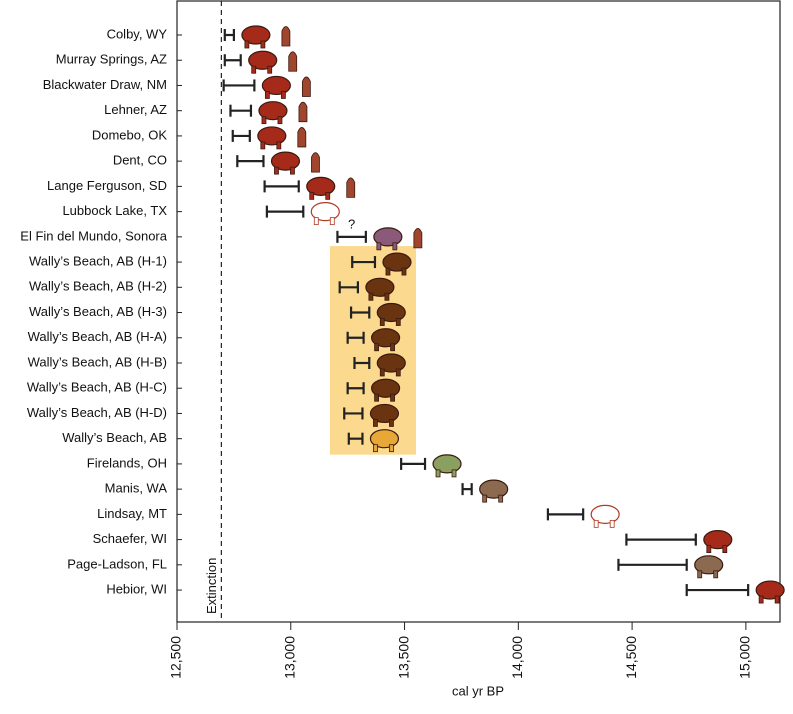 This screenshot has height=714, width=793. I want to click on category-label: Wally’s Beach, AB (H-3), so click(98, 311).